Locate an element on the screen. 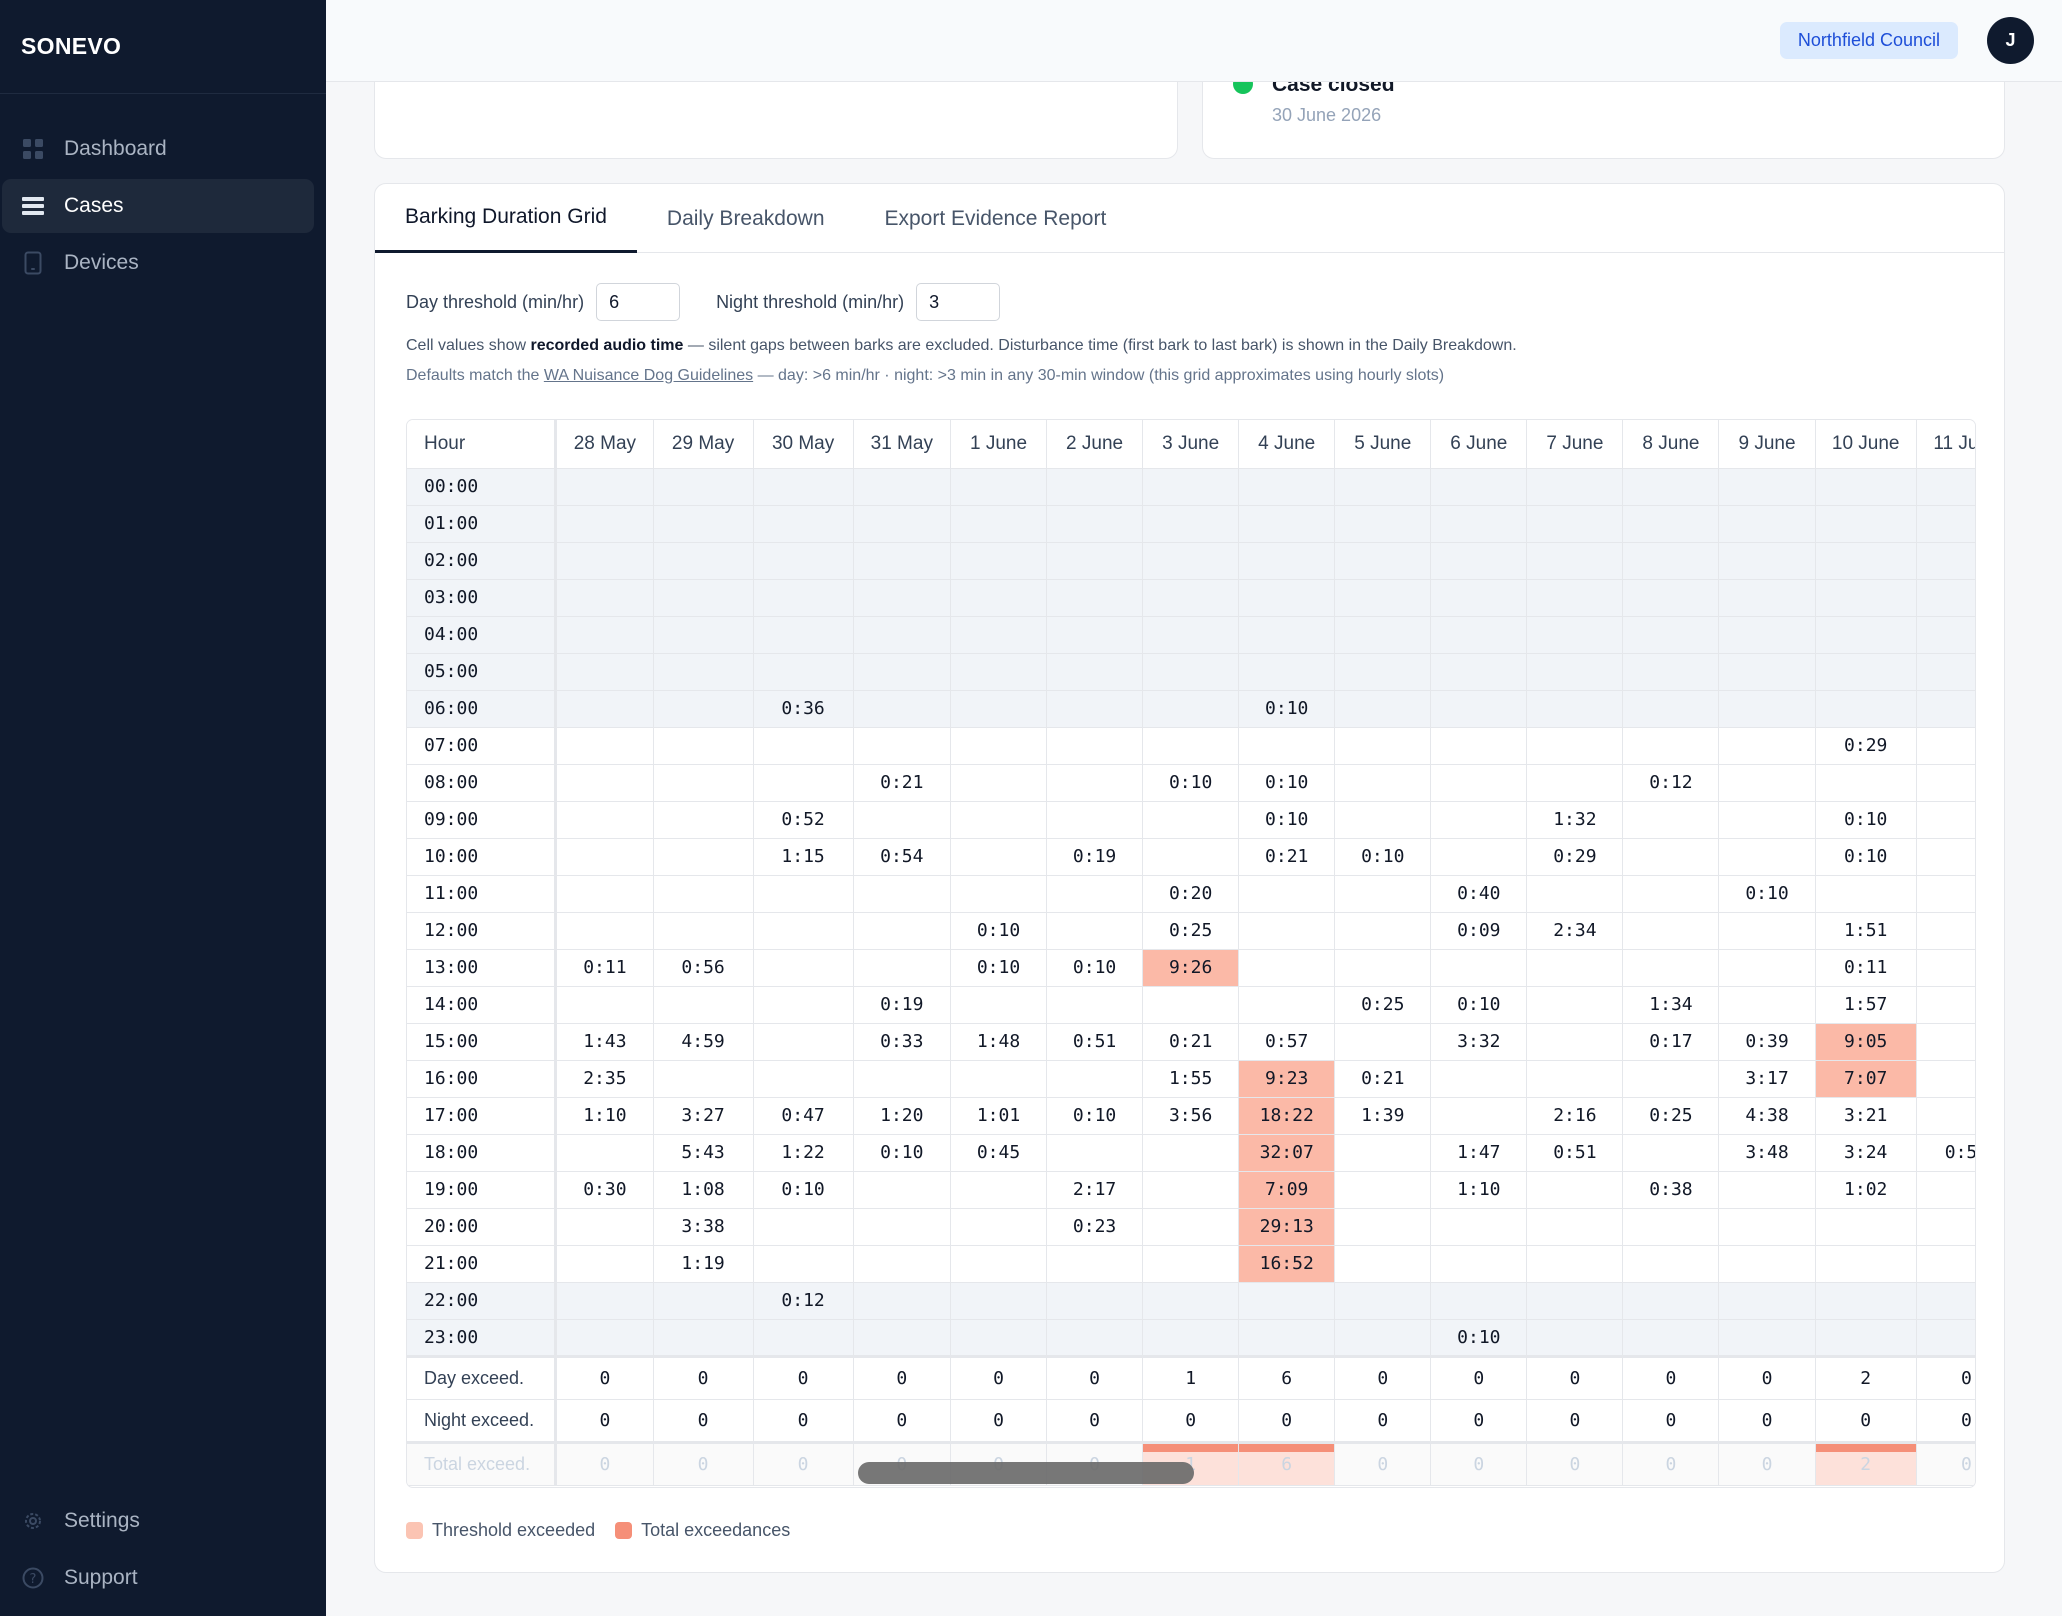 This screenshot has width=2062, height=1616. organization-badge: Northfield Council is located at coordinates (1868, 40).